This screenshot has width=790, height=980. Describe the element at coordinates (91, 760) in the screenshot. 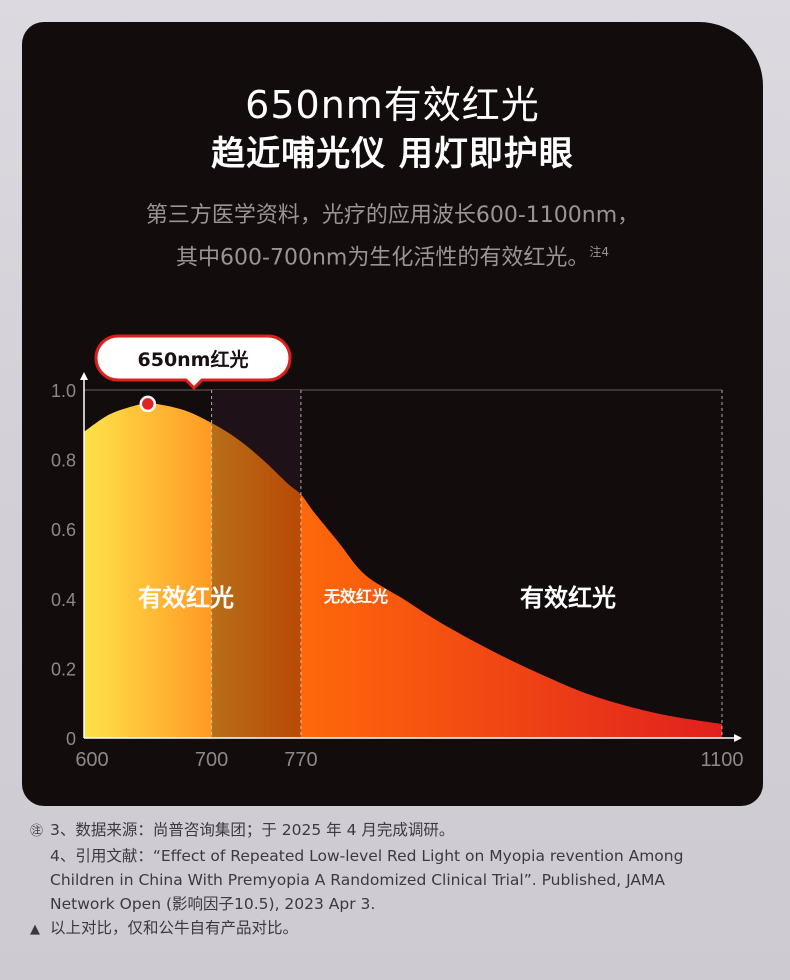

I see `x-tick-label: 600` at that location.